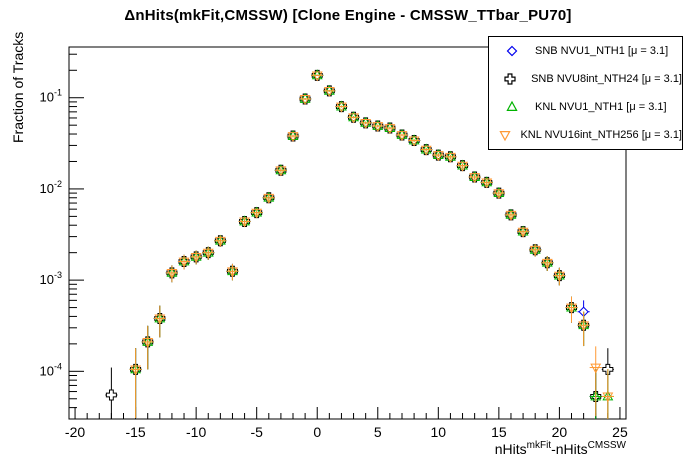 The image size is (696, 472). What do you see at coordinates (606, 79) in the screenshot?
I see `legend-label: SNB NVU8int_NTH24 [μ = 3.1]` at bounding box center [606, 79].